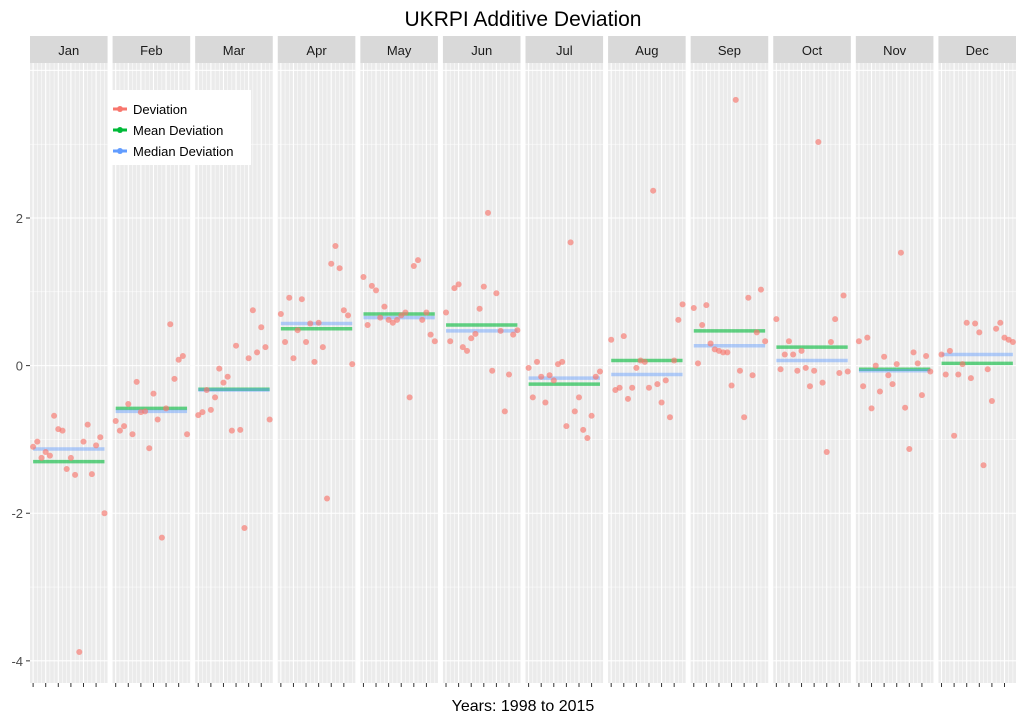 This screenshot has width=1024, height=724. What do you see at coordinates (151, 361) in the screenshot?
I see `facet-panel-feb: Feb` at bounding box center [151, 361].